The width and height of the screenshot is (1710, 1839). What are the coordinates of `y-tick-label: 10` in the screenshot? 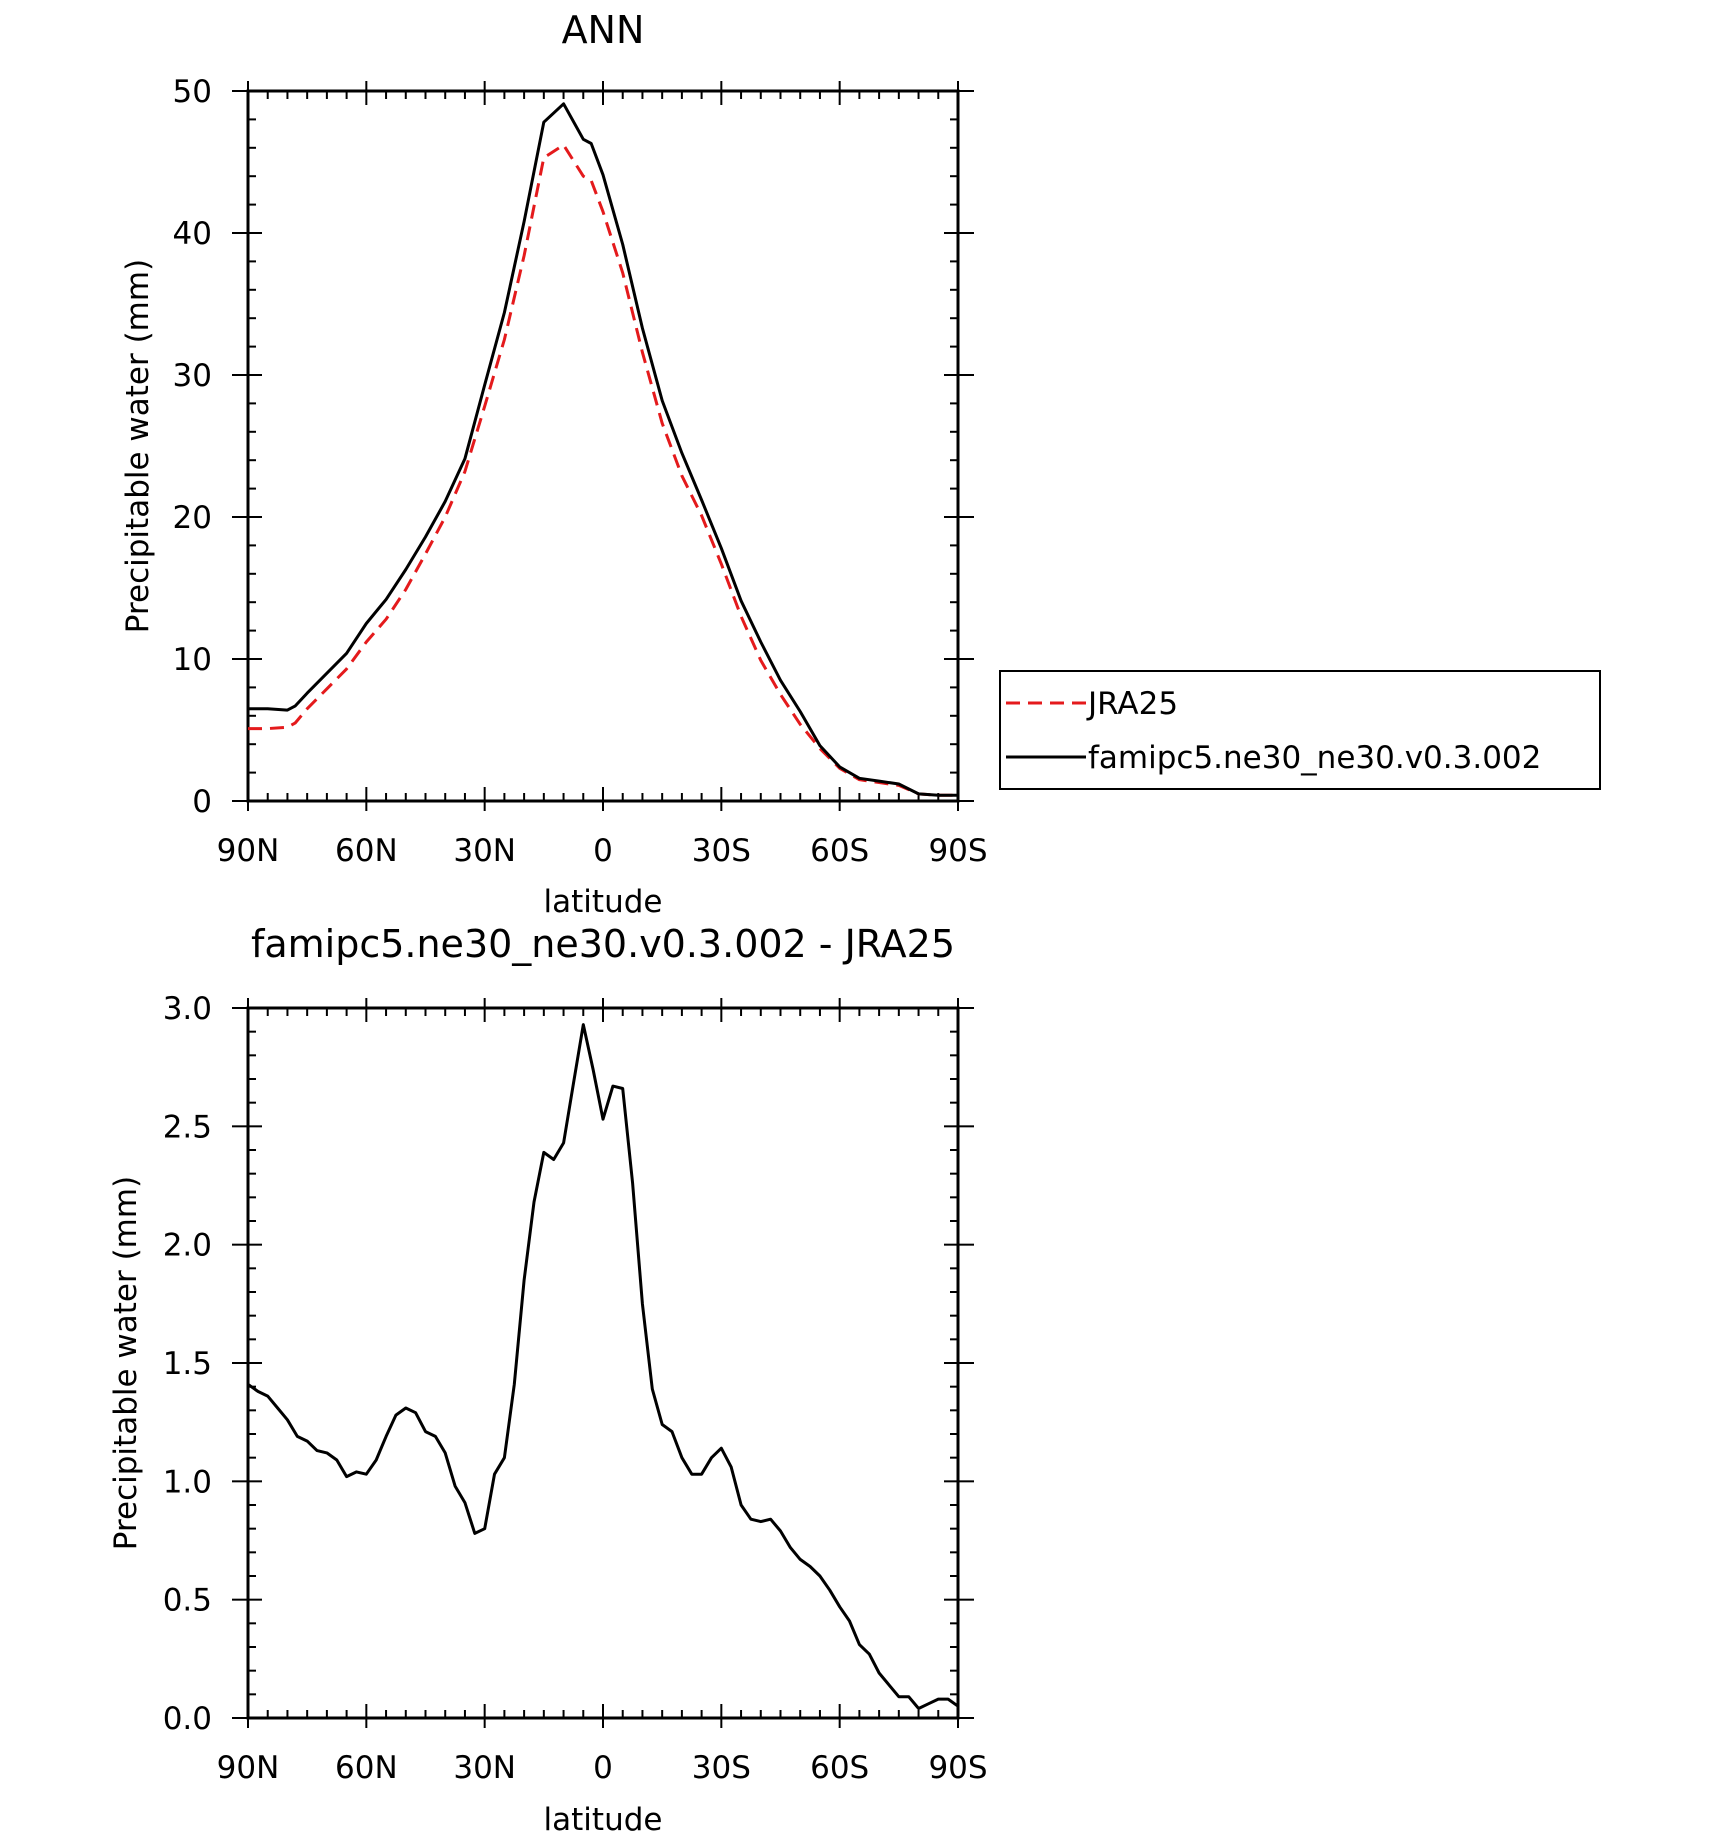 It's located at (192, 660).